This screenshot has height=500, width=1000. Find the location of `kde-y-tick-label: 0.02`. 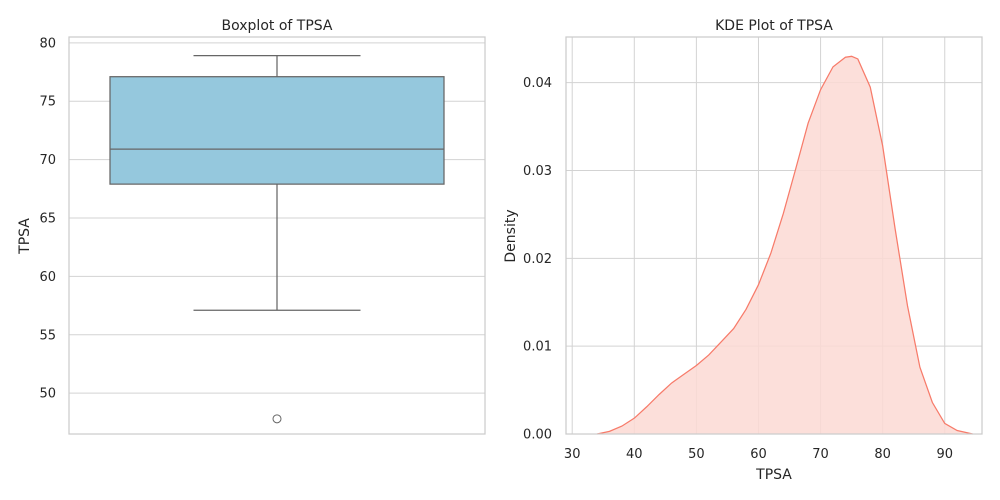

kde-y-tick-label: 0.02 is located at coordinates (537, 259).